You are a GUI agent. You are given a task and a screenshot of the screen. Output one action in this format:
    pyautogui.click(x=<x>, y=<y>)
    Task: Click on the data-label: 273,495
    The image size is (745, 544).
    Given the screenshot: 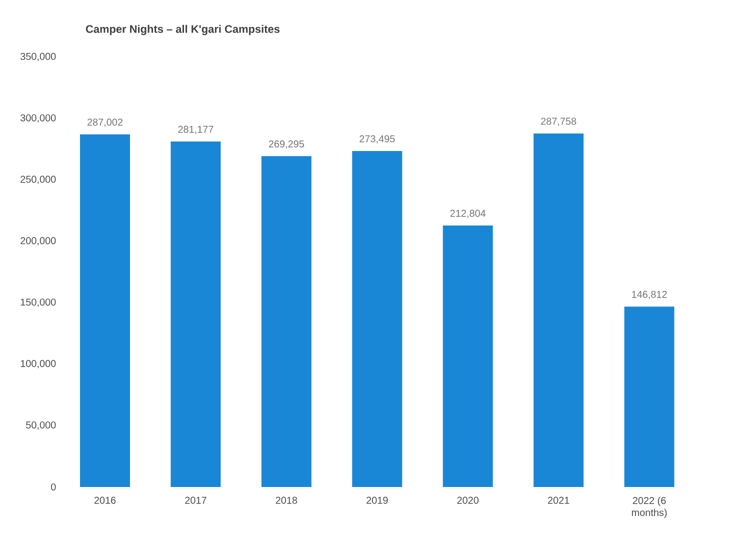 What is the action you would take?
    pyautogui.click(x=377, y=139)
    